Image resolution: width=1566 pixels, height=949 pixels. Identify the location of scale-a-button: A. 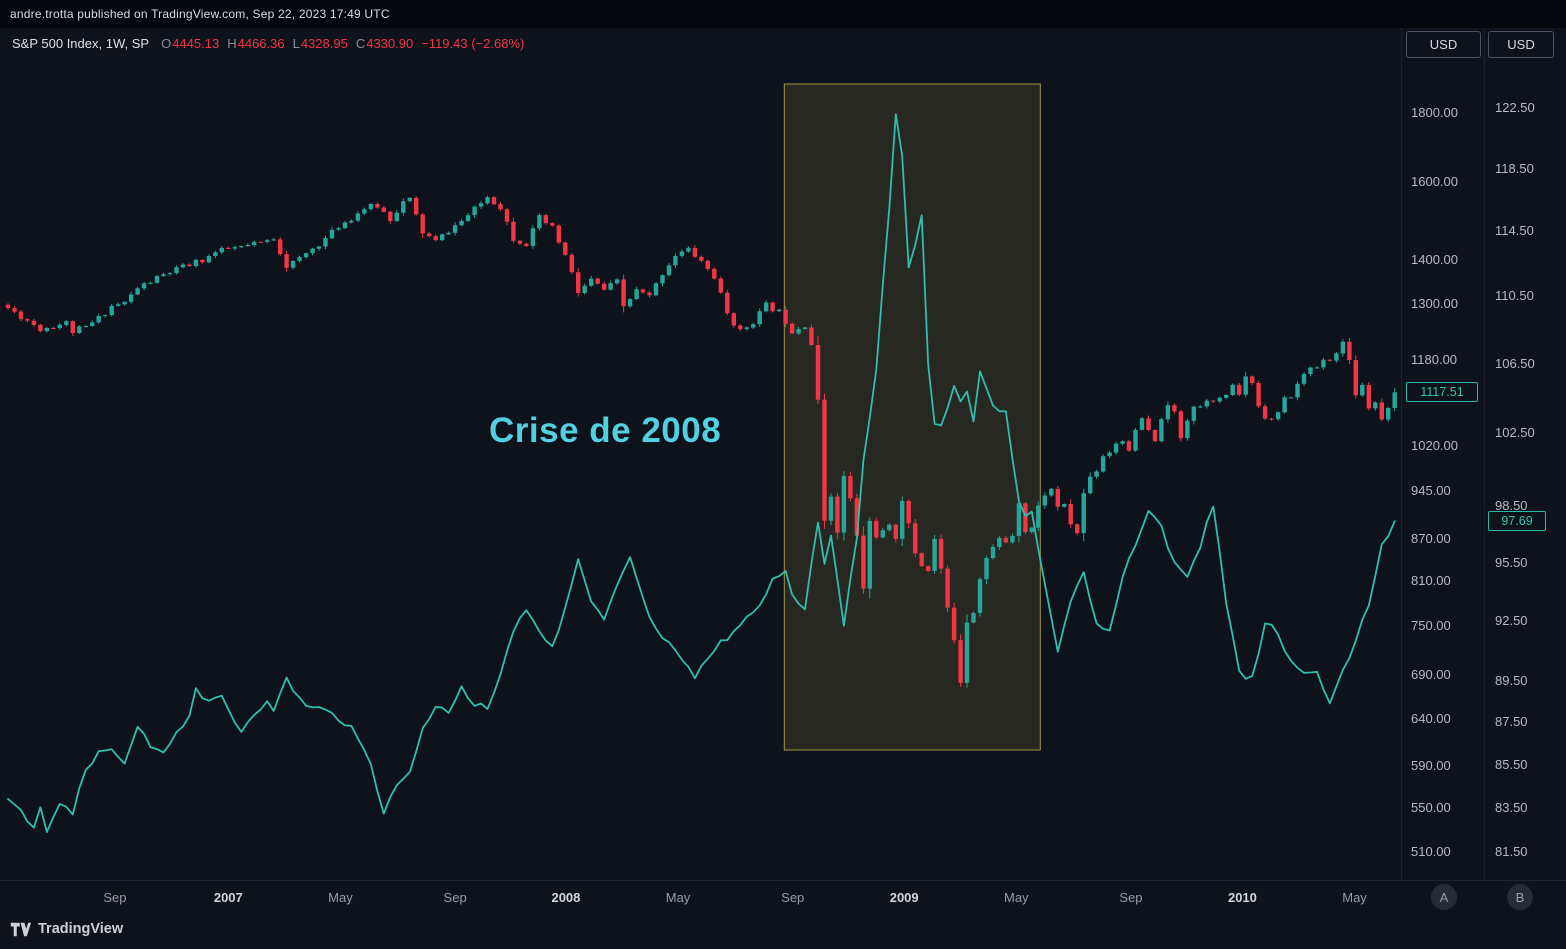
(1444, 897).